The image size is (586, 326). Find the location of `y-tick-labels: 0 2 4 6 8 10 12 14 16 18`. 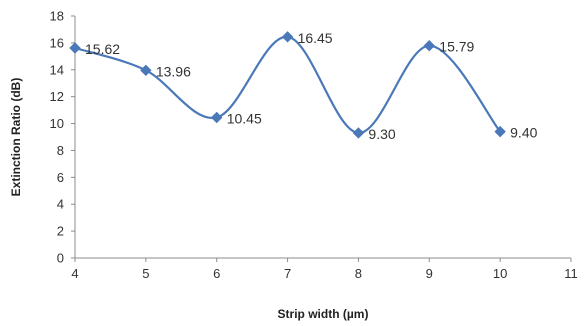

y-tick-labels: 0 2 4 6 8 10 12 14 16 18 is located at coordinates (57, 137).